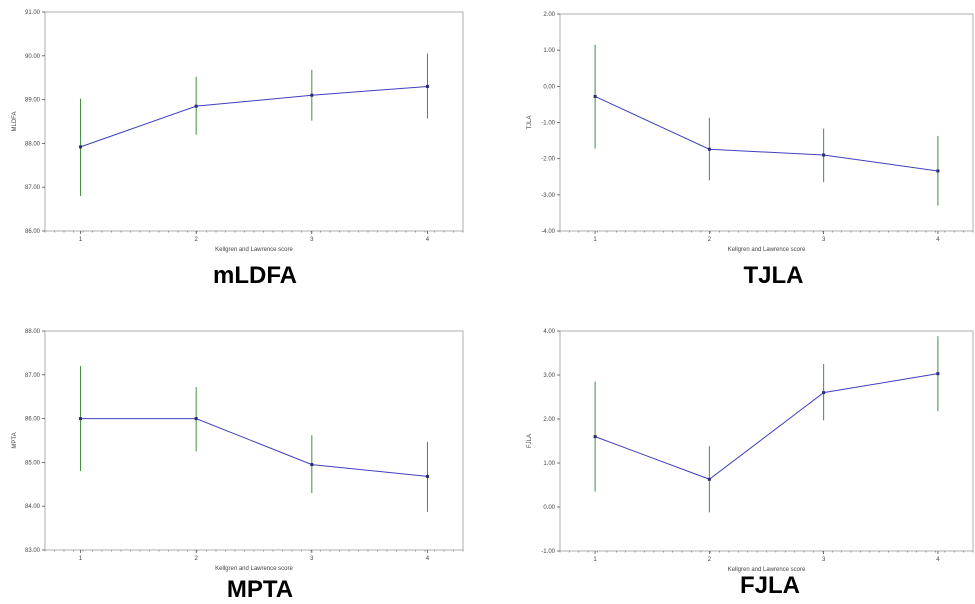 This screenshot has height=604, width=975. Describe the element at coordinates (33, 551) in the screenshot. I see `y-tick-label: 83.00` at that location.